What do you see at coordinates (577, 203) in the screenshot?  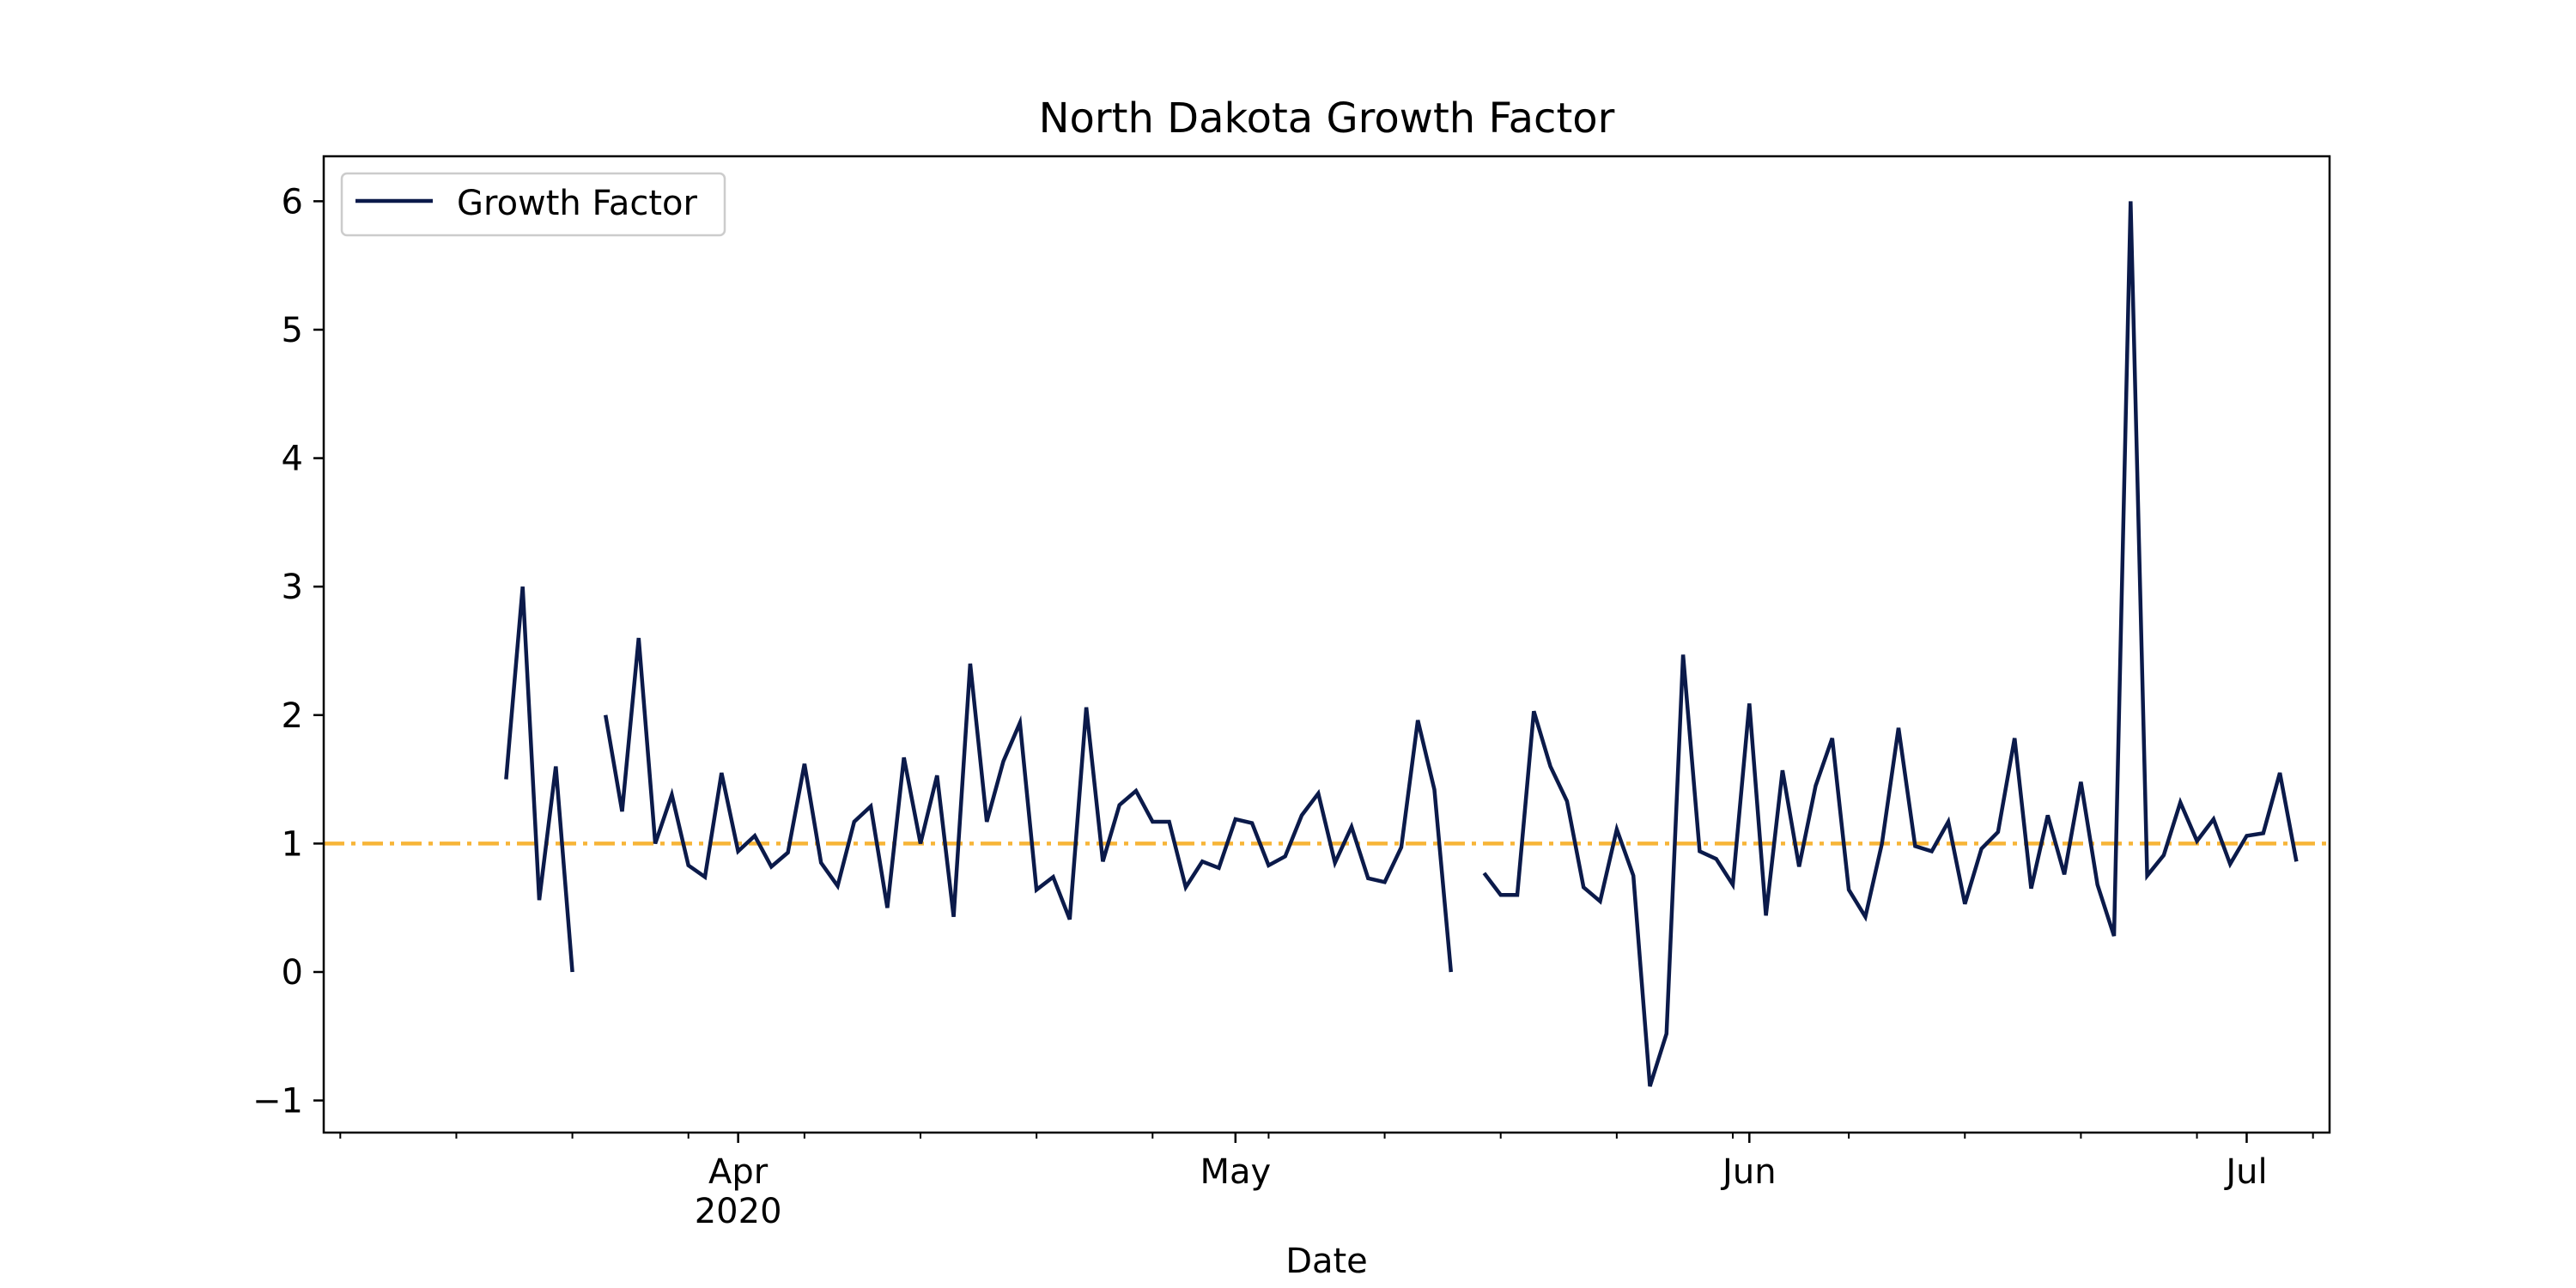 I see `legend-label-growth-factor: Growth Factor` at bounding box center [577, 203].